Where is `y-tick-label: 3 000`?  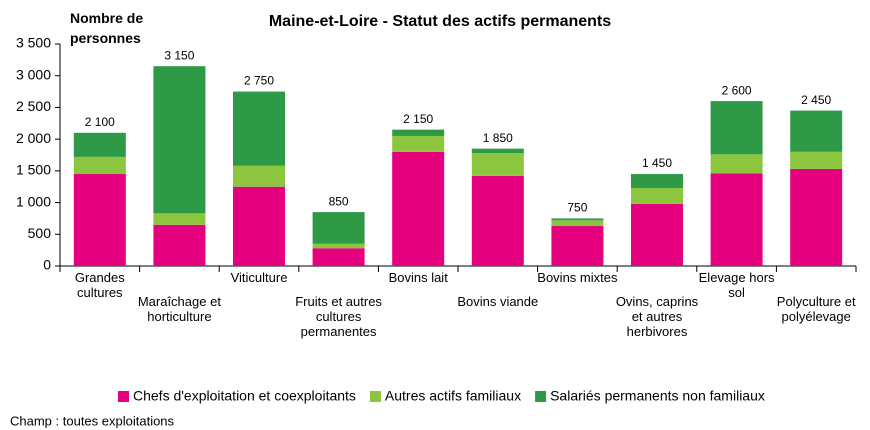
y-tick-label: 3 000 is located at coordinates (33, 74).